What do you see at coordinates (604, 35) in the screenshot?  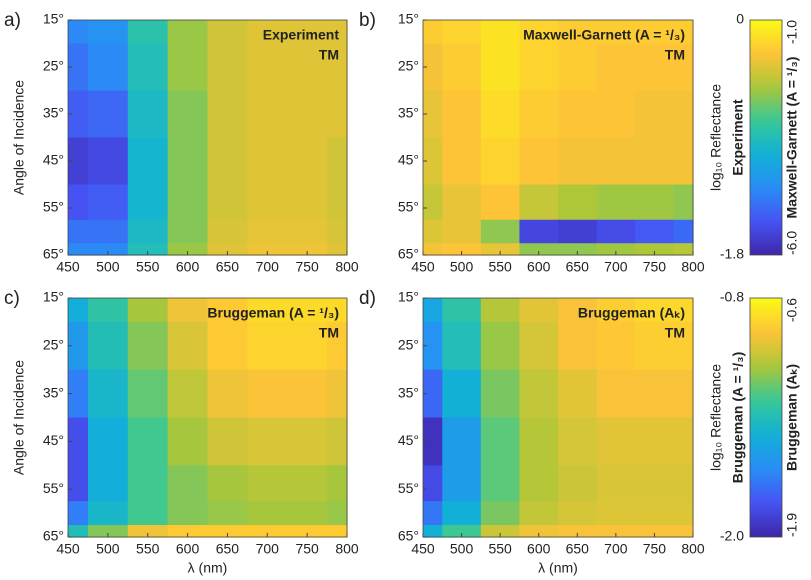 I see `panel-title: Maxwell-Garnett (A = ¹/₃)` at bounding box center [604, 35].